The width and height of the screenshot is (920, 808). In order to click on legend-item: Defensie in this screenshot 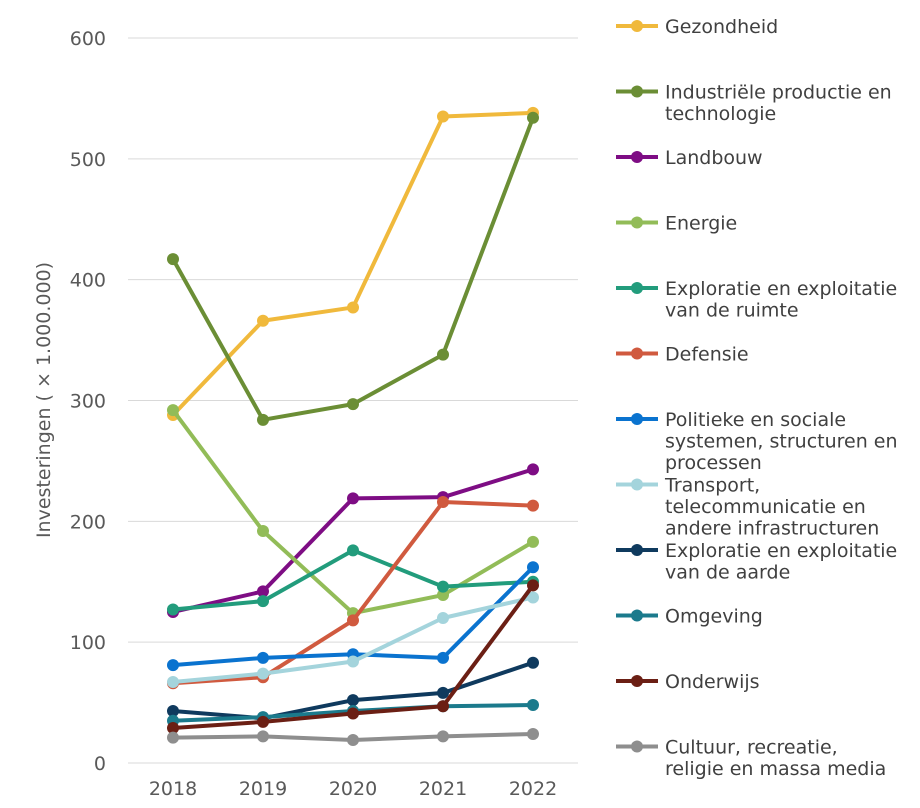, I will do `click(682, 355)`.